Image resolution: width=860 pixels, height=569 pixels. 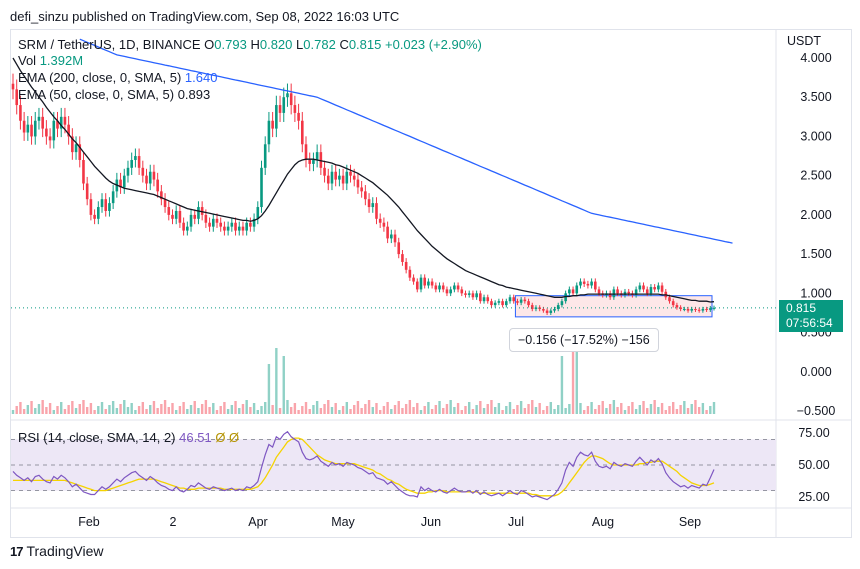 I want to click on price-tick-label: 1.500, so click(x=815, y=254).